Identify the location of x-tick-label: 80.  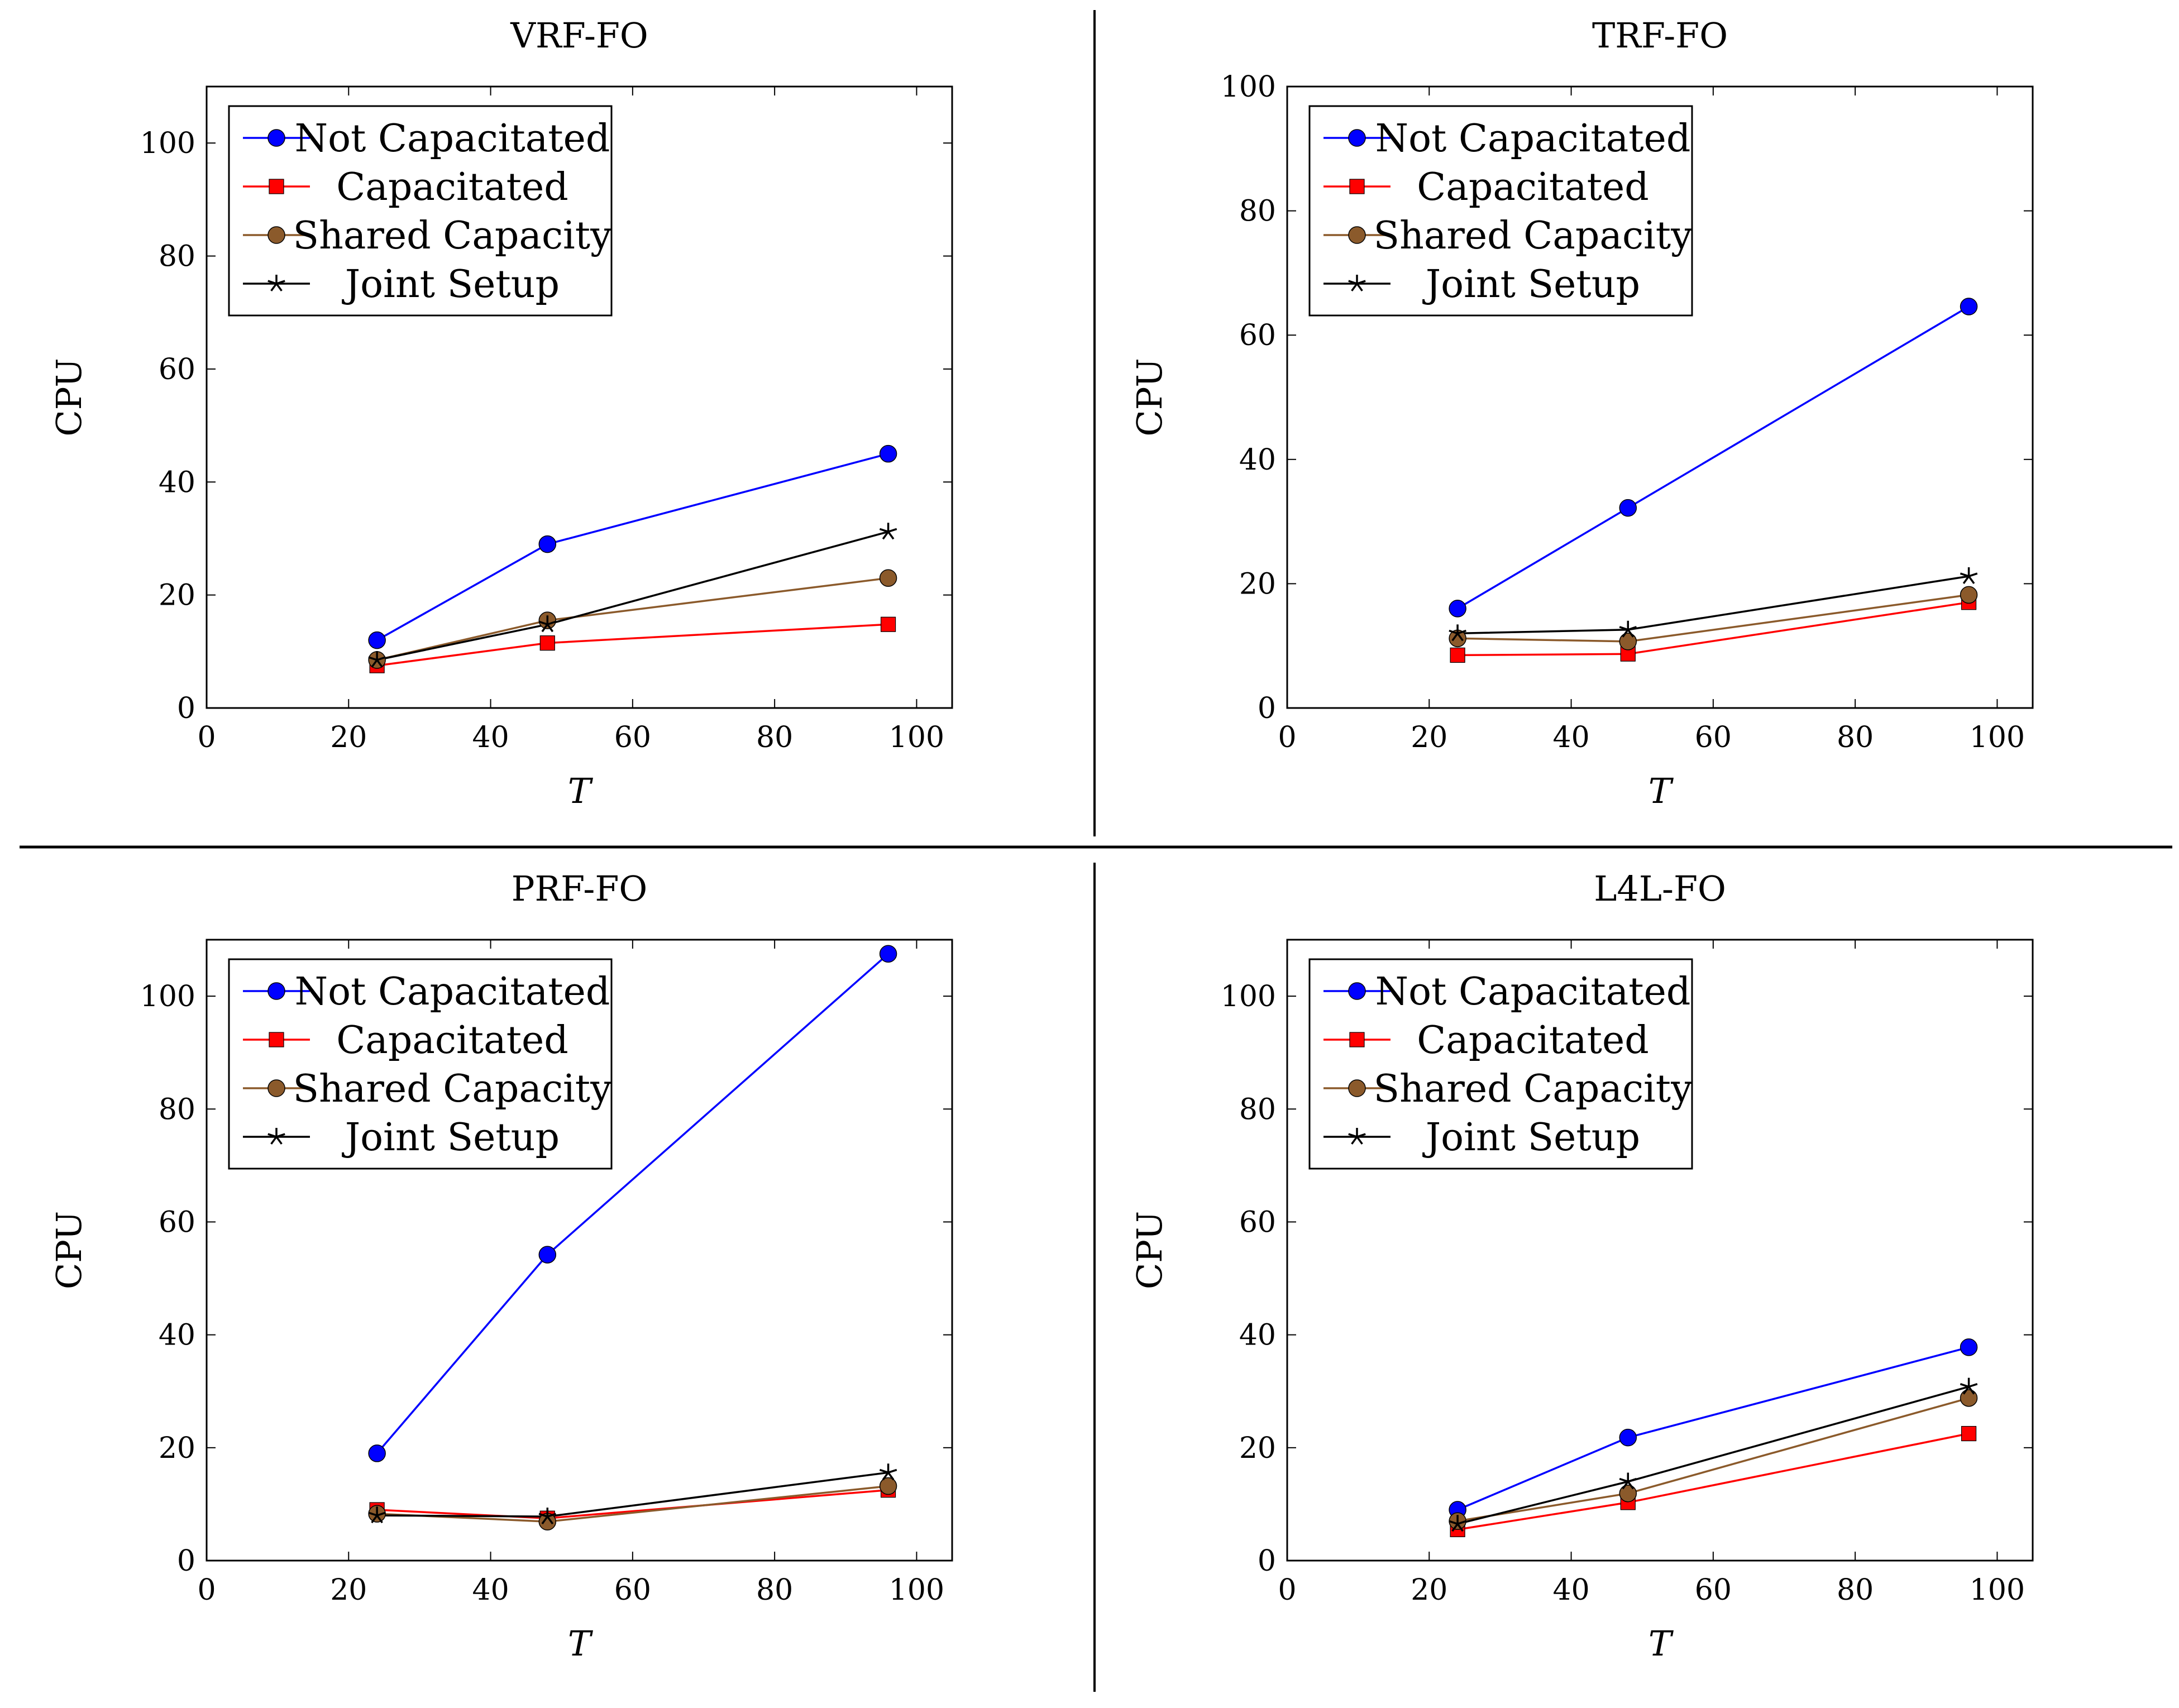
(774, 1590).